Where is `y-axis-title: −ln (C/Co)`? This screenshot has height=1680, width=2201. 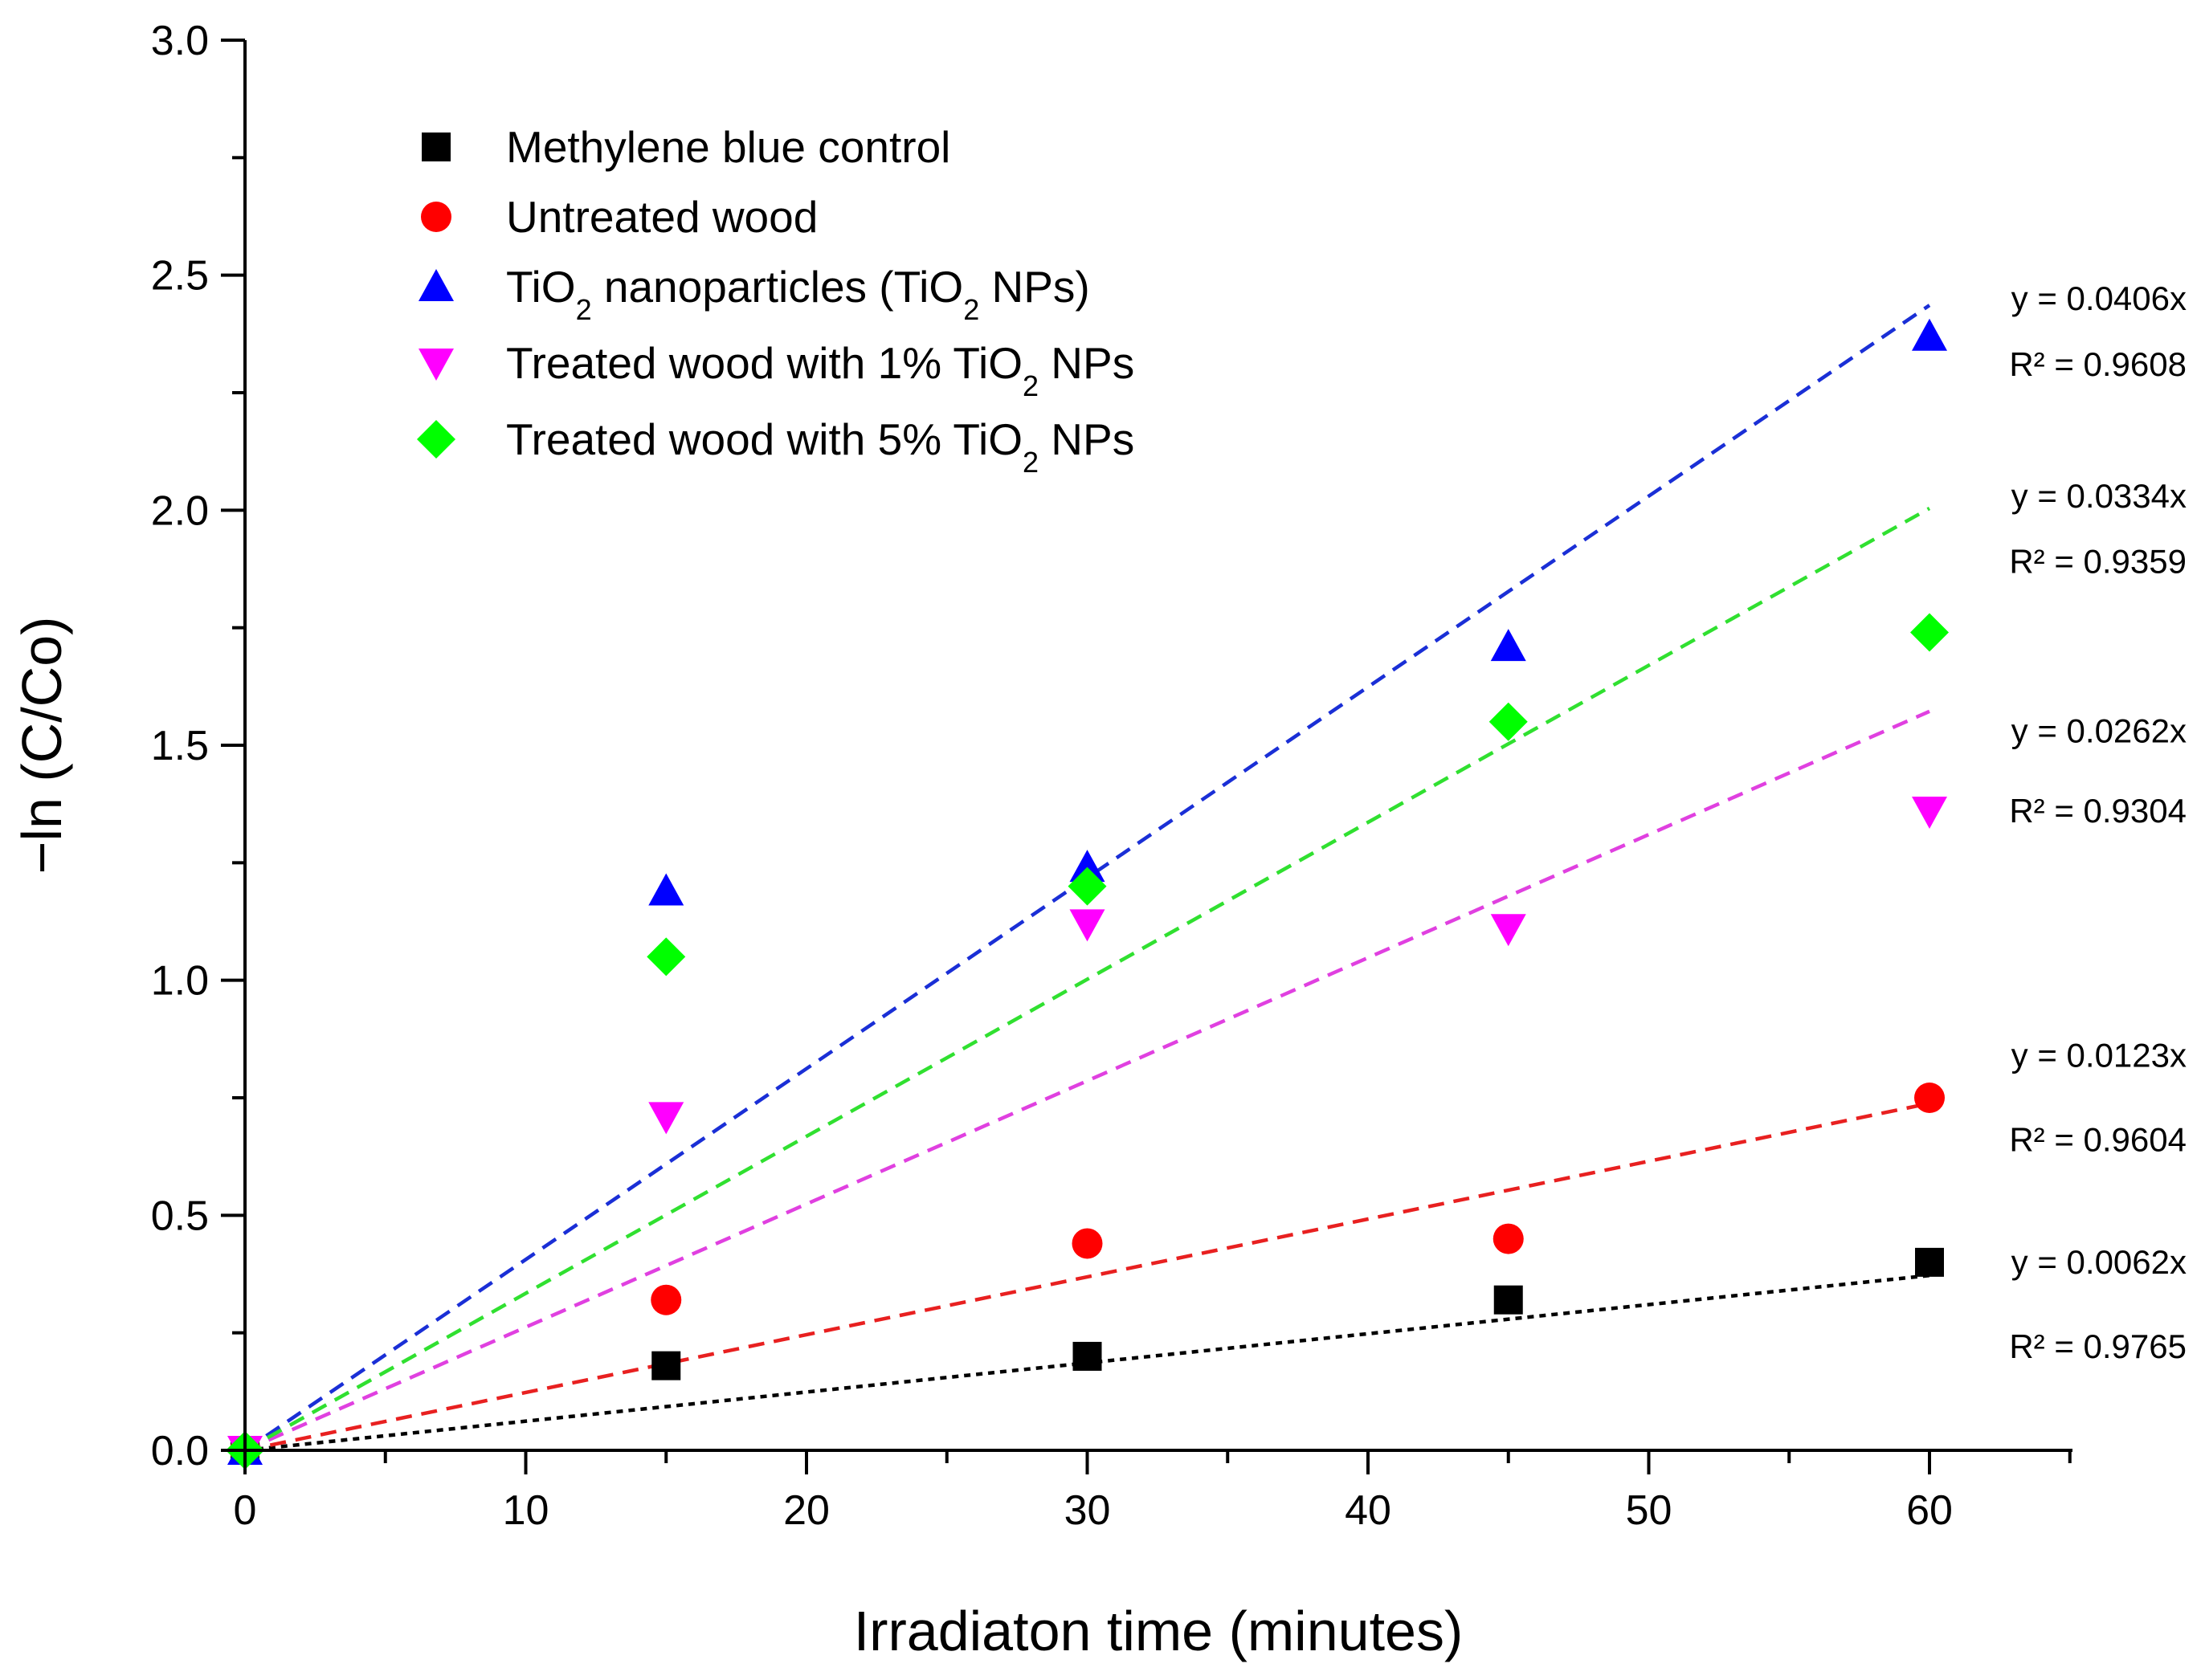 y-axis-title: −ln (C/Co) is located at coordinates (41, 746).